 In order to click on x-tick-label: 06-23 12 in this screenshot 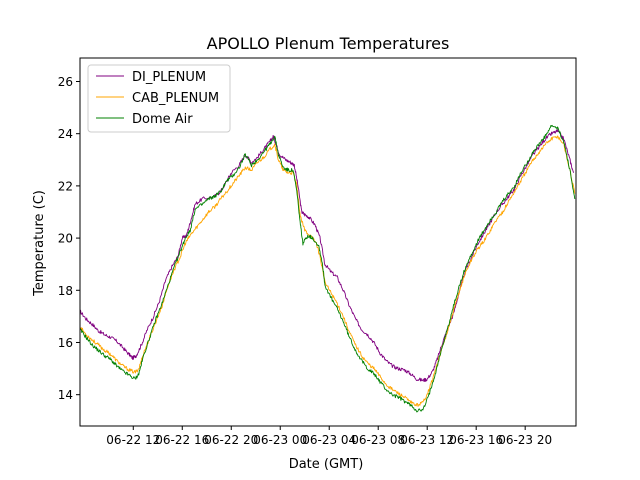, I will do `click(427, 440)`.